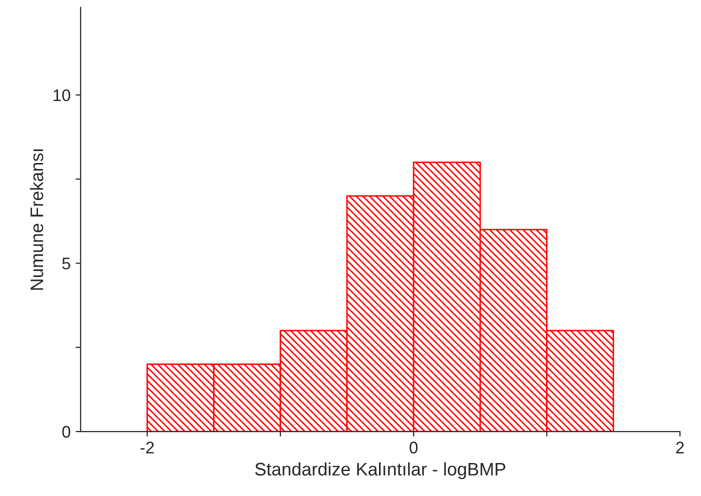 The width and height of the screenshot is (701, 496). I want to click on x-tick-label: -2, so click(147, 448).